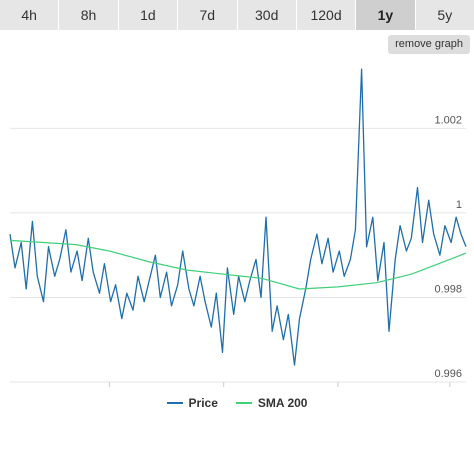  I want to click on tab-1y: 1y, so click(386, 15).